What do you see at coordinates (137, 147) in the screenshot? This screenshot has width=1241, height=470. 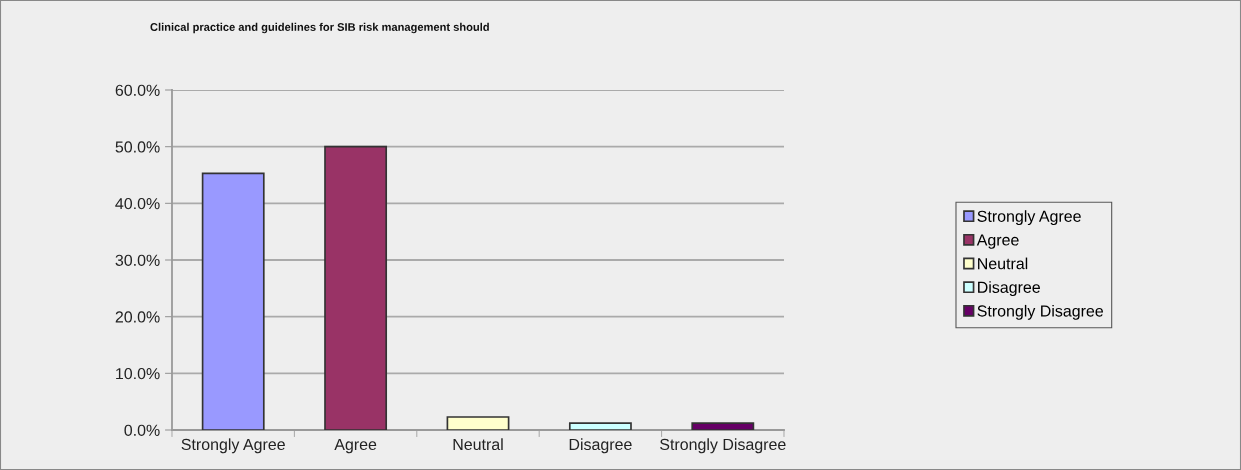 I see `y-tick-label: 50.0%` at bounding box center [137, 147].